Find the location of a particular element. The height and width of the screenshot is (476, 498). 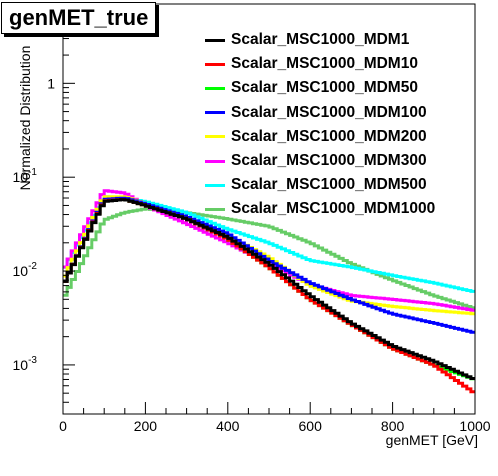

x-axis-label: genMET [GeV] is located at coordinates (431, 440).